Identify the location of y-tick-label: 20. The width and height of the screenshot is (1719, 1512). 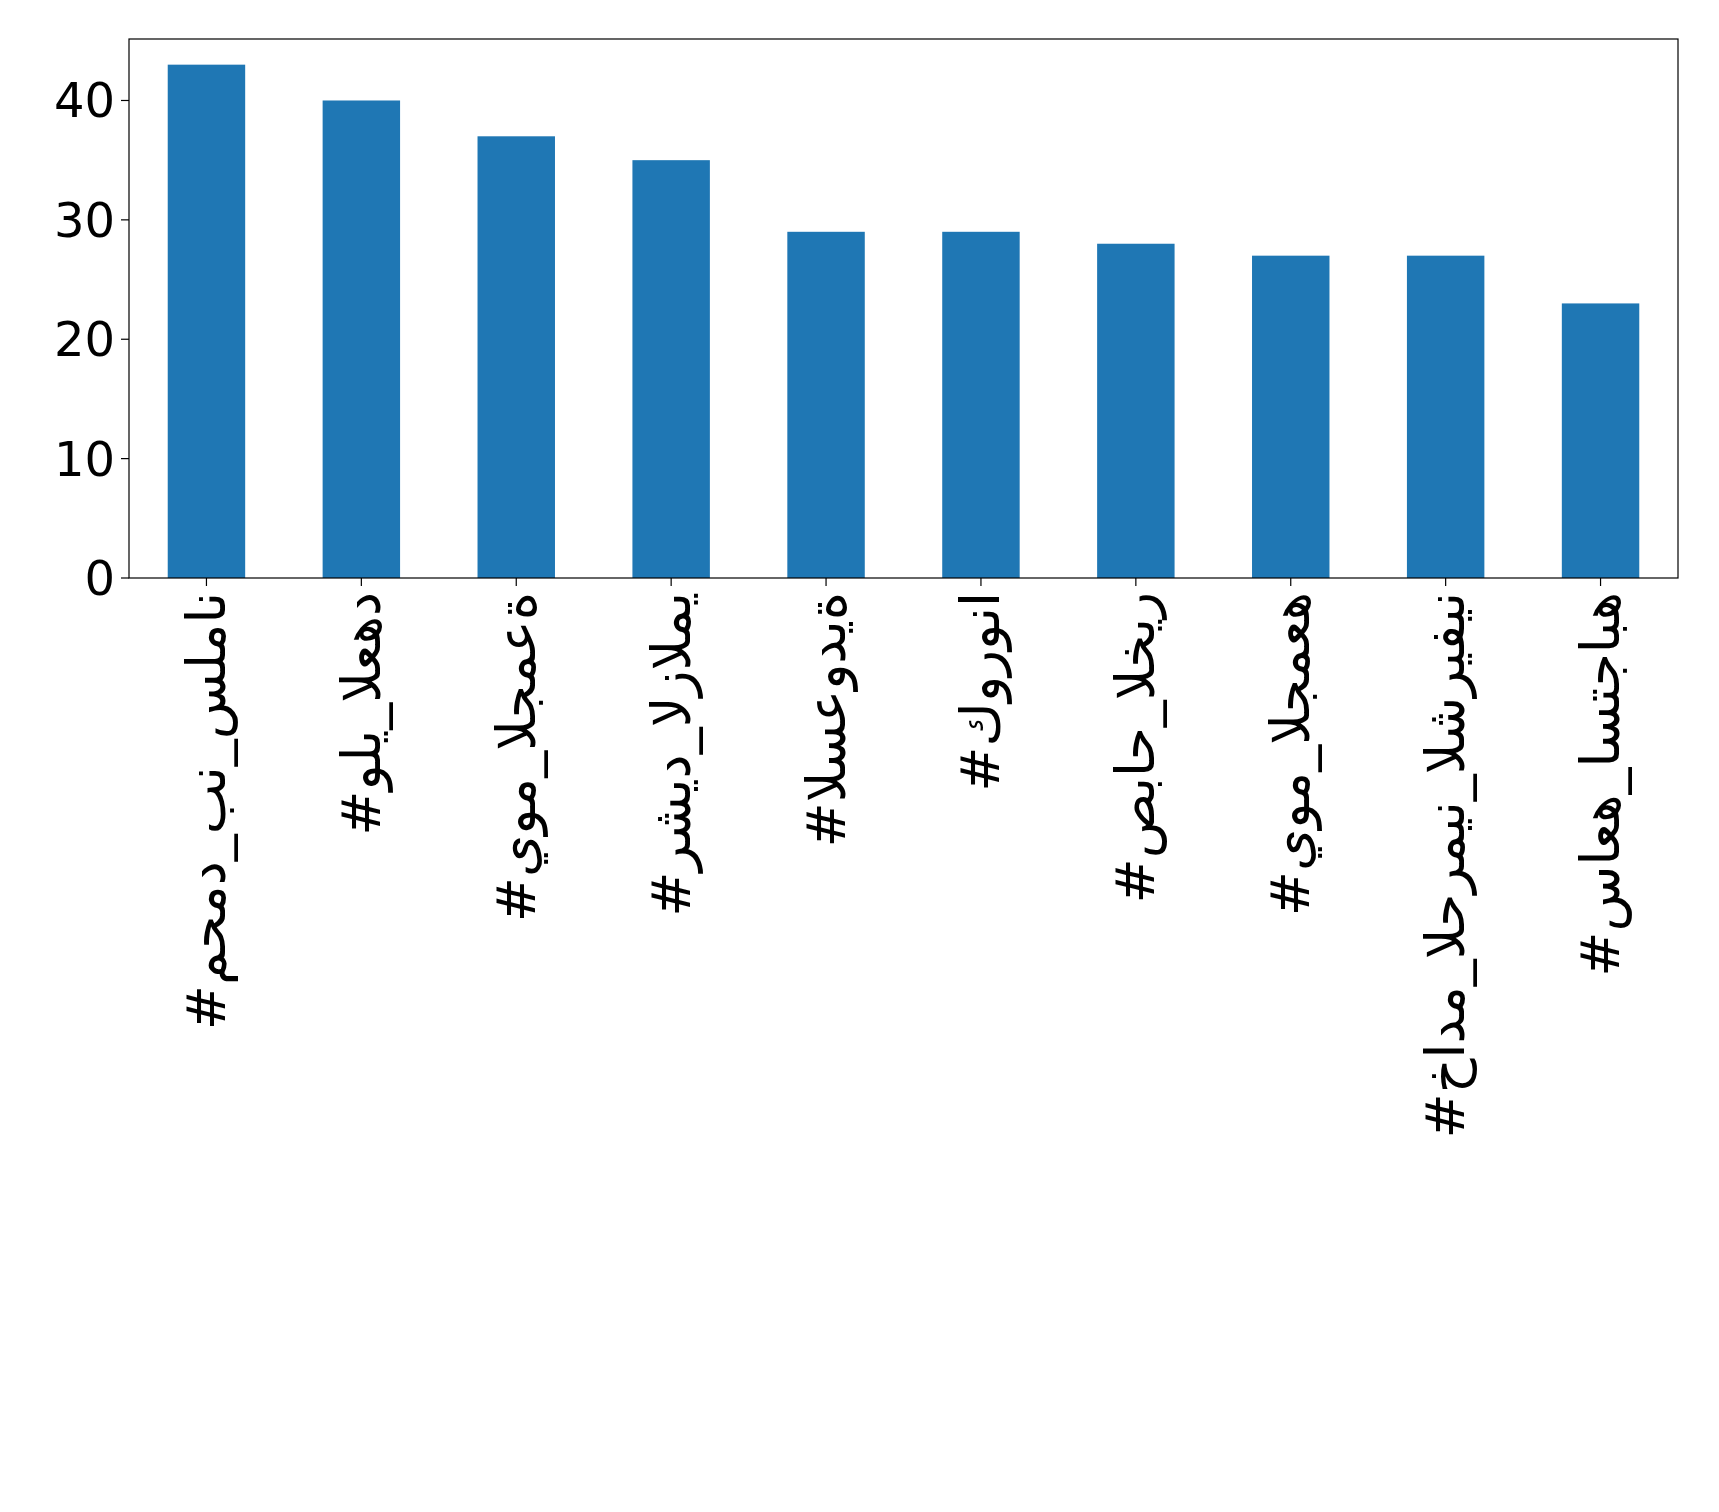
(84, 339).